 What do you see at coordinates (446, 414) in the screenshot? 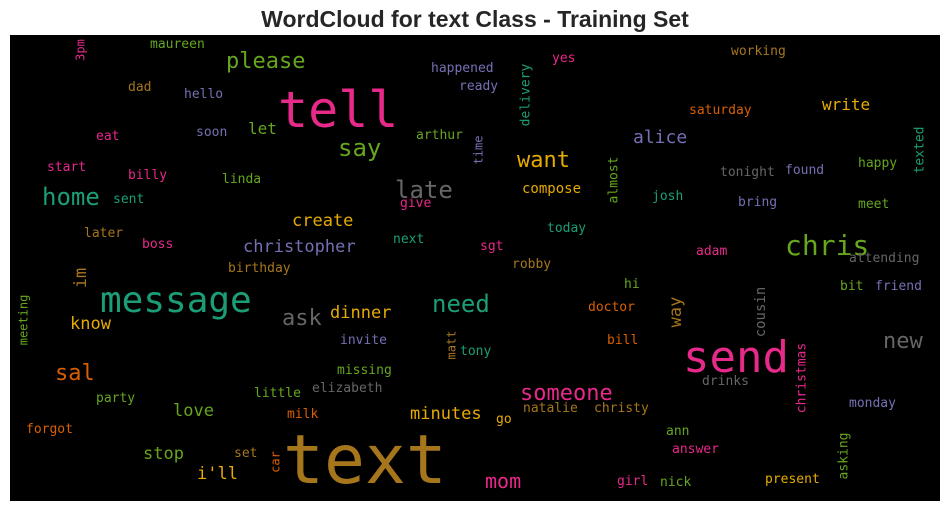
I see `word: minutes` at bounding box center [446, 414].